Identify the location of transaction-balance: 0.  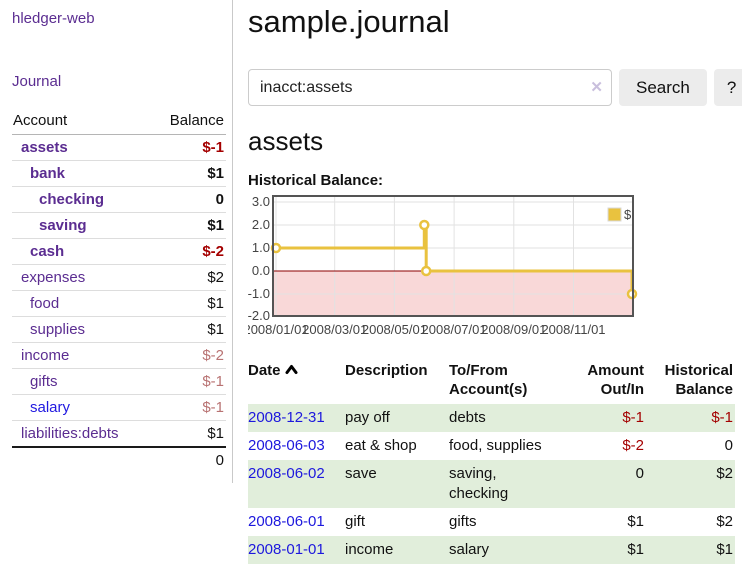
(728, 445).